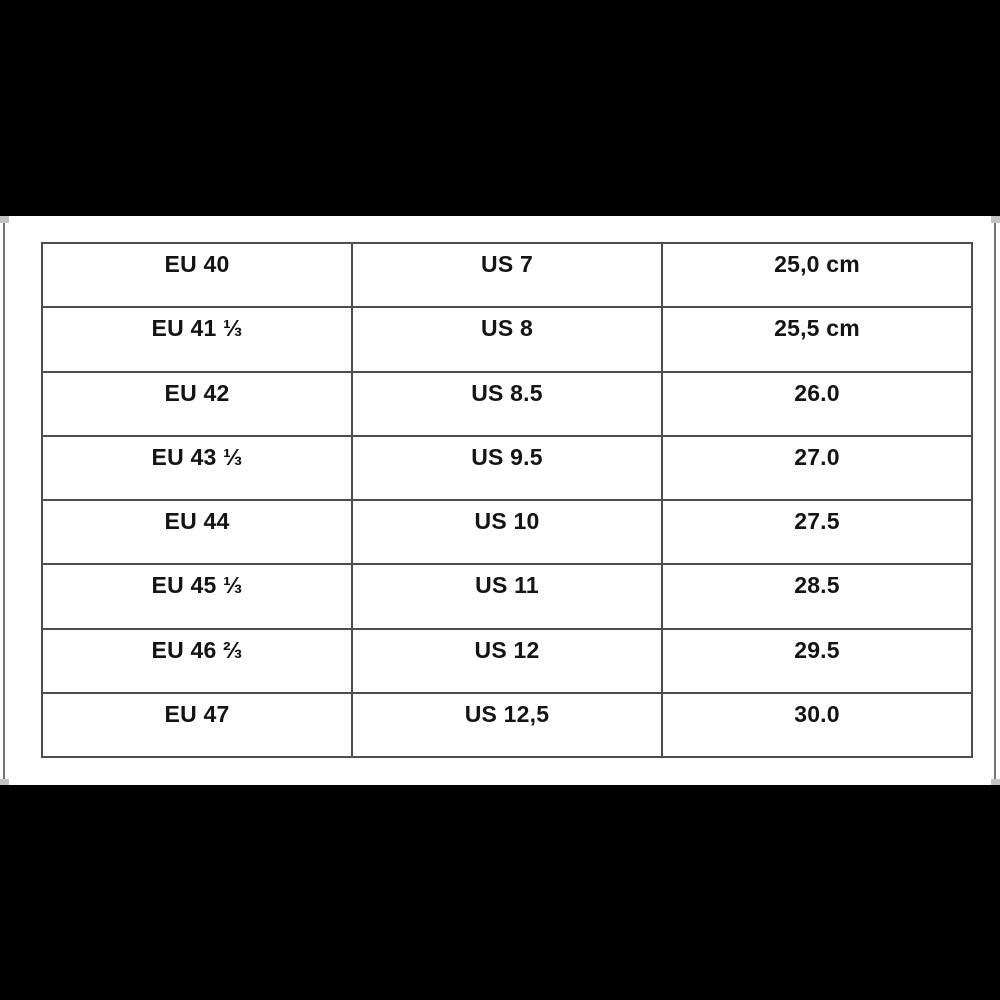  I want to click on cell-us-size: US 7, so click(507, 275).